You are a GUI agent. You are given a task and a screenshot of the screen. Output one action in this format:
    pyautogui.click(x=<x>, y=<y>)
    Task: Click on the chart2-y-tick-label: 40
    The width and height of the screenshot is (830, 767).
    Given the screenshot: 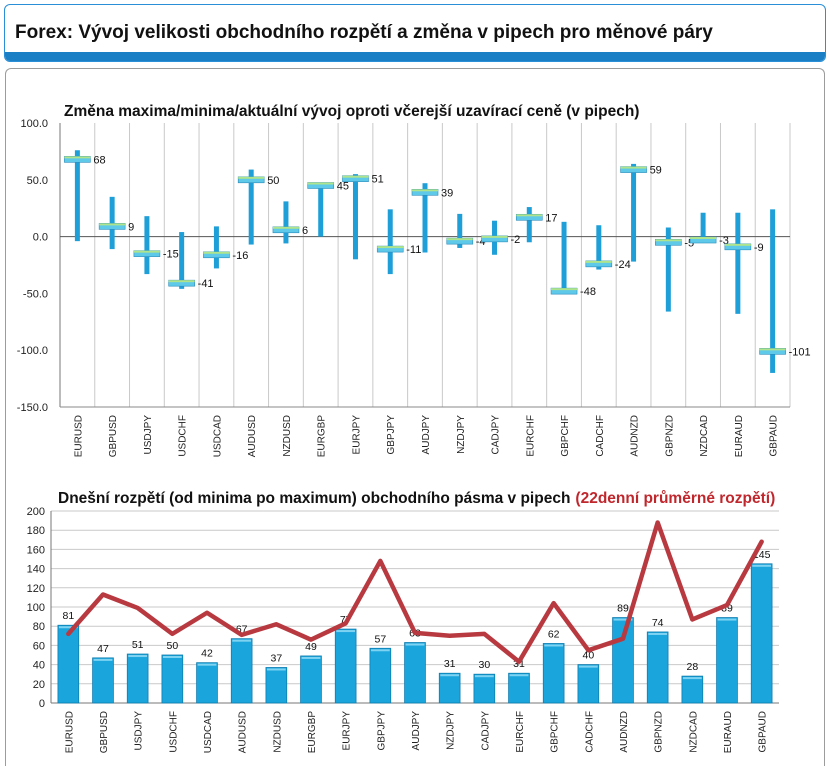 What is the action you would take?
    pyautogui.click(x=39, y=666)
    